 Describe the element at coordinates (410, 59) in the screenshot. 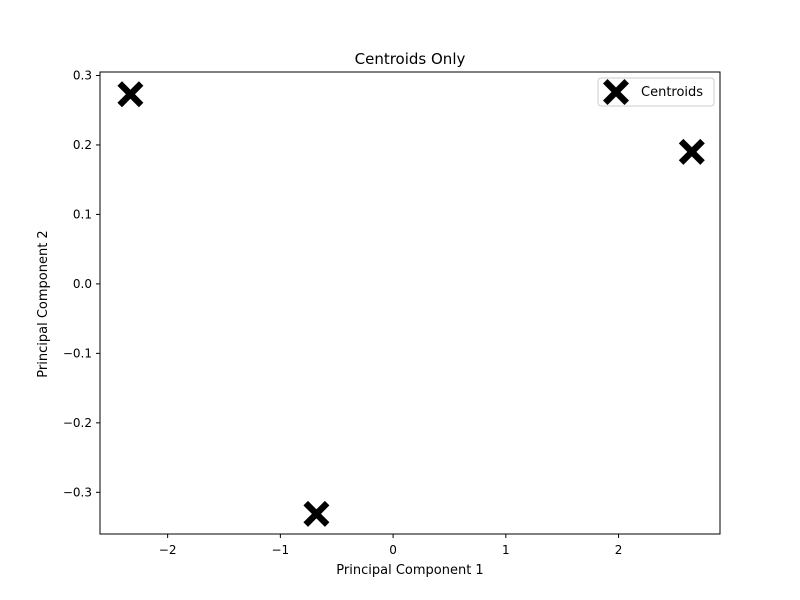

I see `chart-title: Centroids Only` at that location.